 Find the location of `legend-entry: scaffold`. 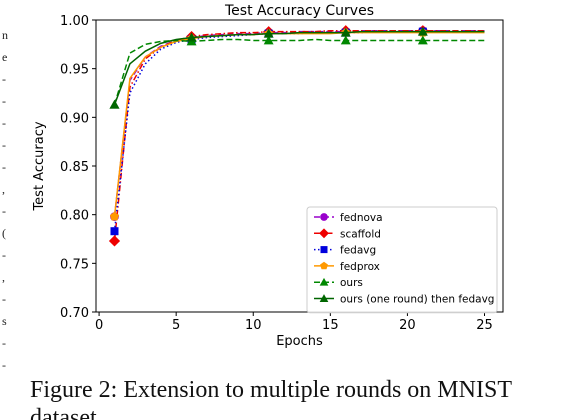

legend-entry: scaffold is located at coordinates (347, 234).